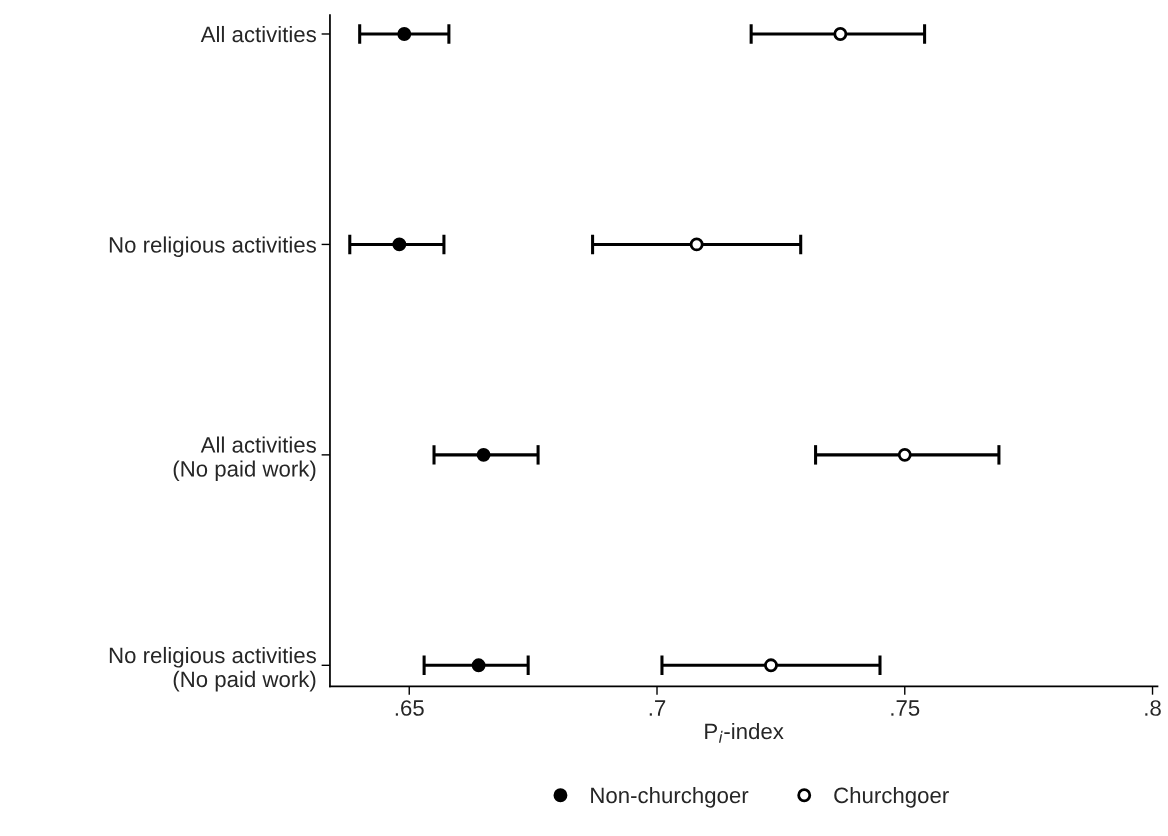 Image resolution: width=1168 pixels, height=836 pixels. I want to click on x-tick-label: .65, so click(409, 708).